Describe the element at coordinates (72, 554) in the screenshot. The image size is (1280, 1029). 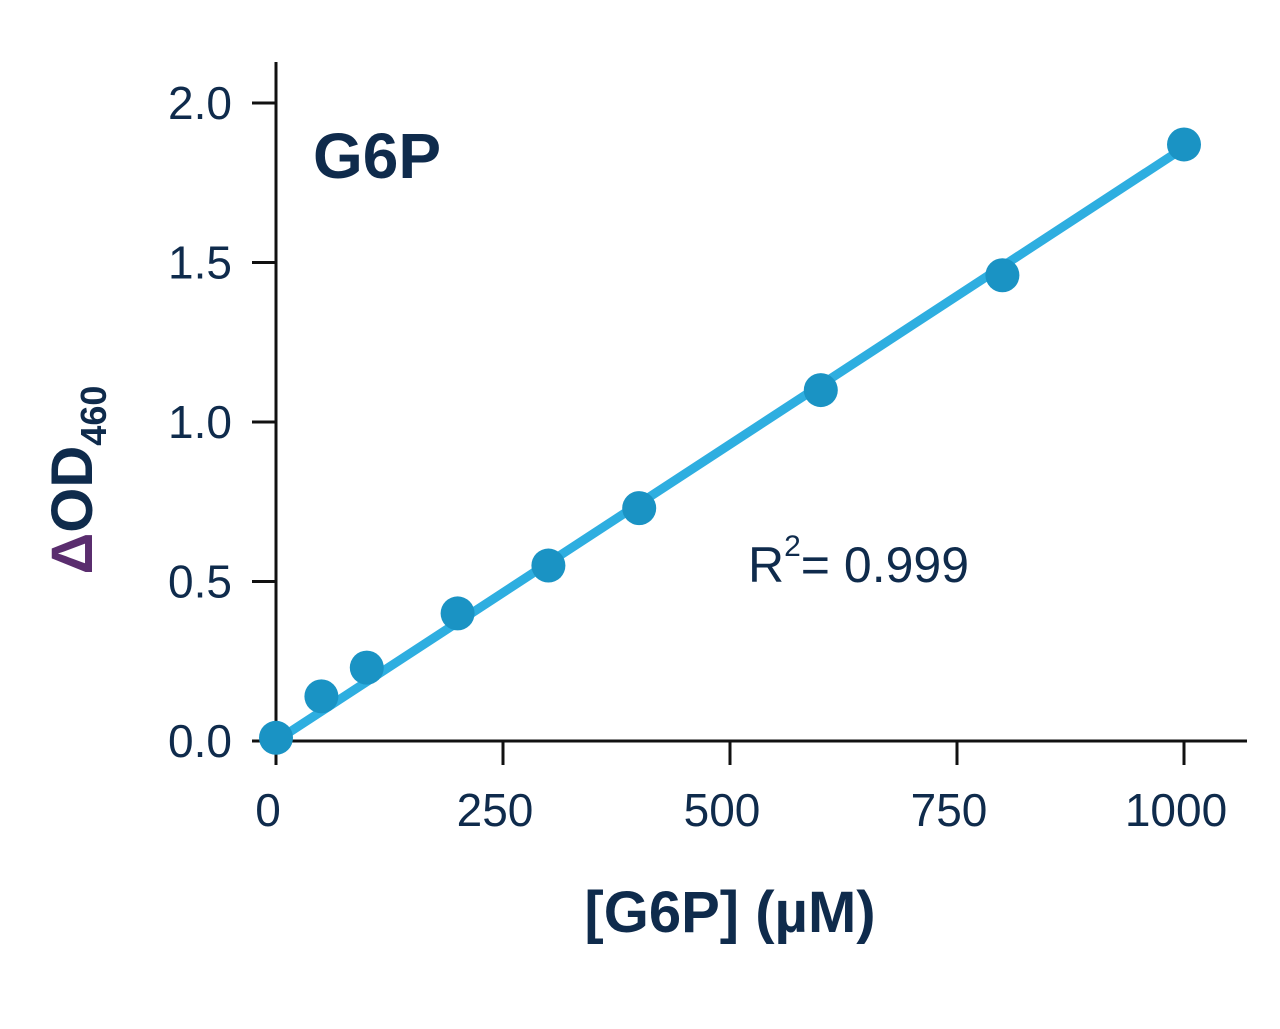
I see `y-axis-label-delta: Δ` at that location.